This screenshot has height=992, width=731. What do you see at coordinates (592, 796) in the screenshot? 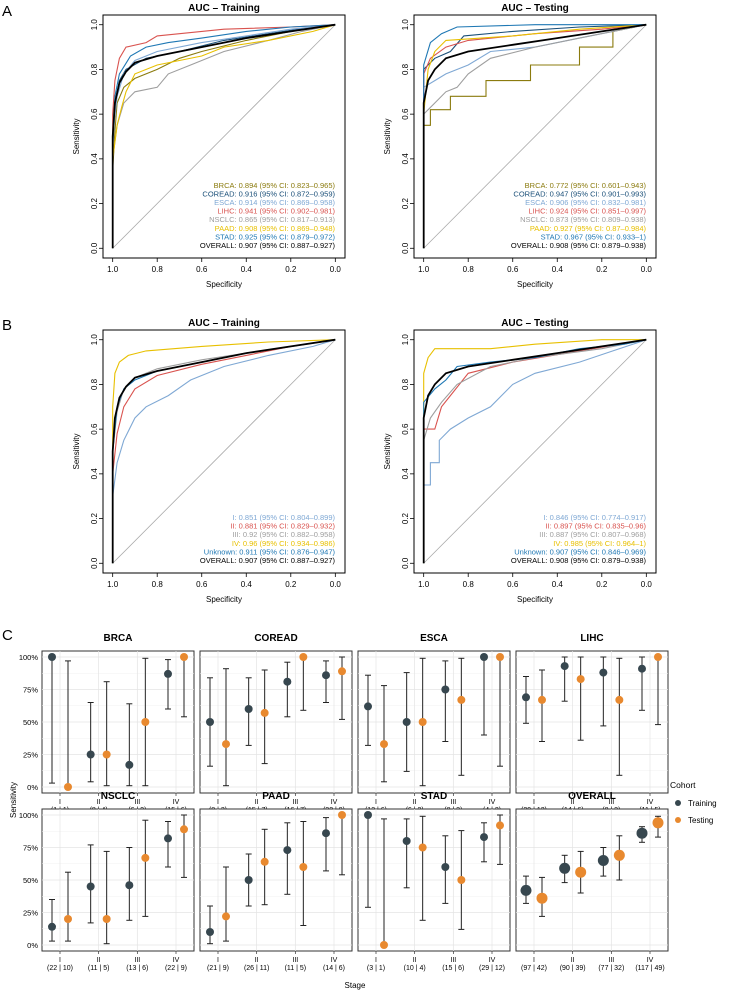
I see `facet-title: OVERALL` at bounding box center [592, 796].